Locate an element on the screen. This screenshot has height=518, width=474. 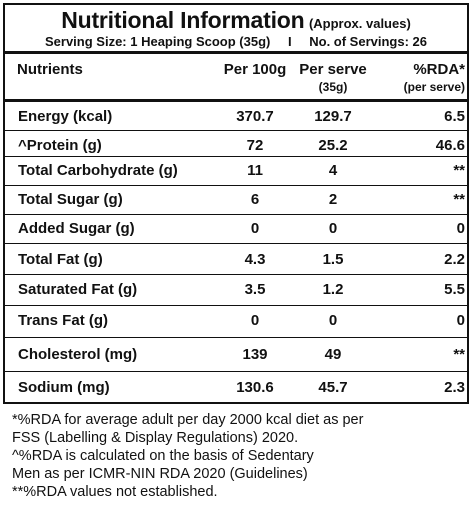
header-bottom-rule is located at coordinates (236, 100).